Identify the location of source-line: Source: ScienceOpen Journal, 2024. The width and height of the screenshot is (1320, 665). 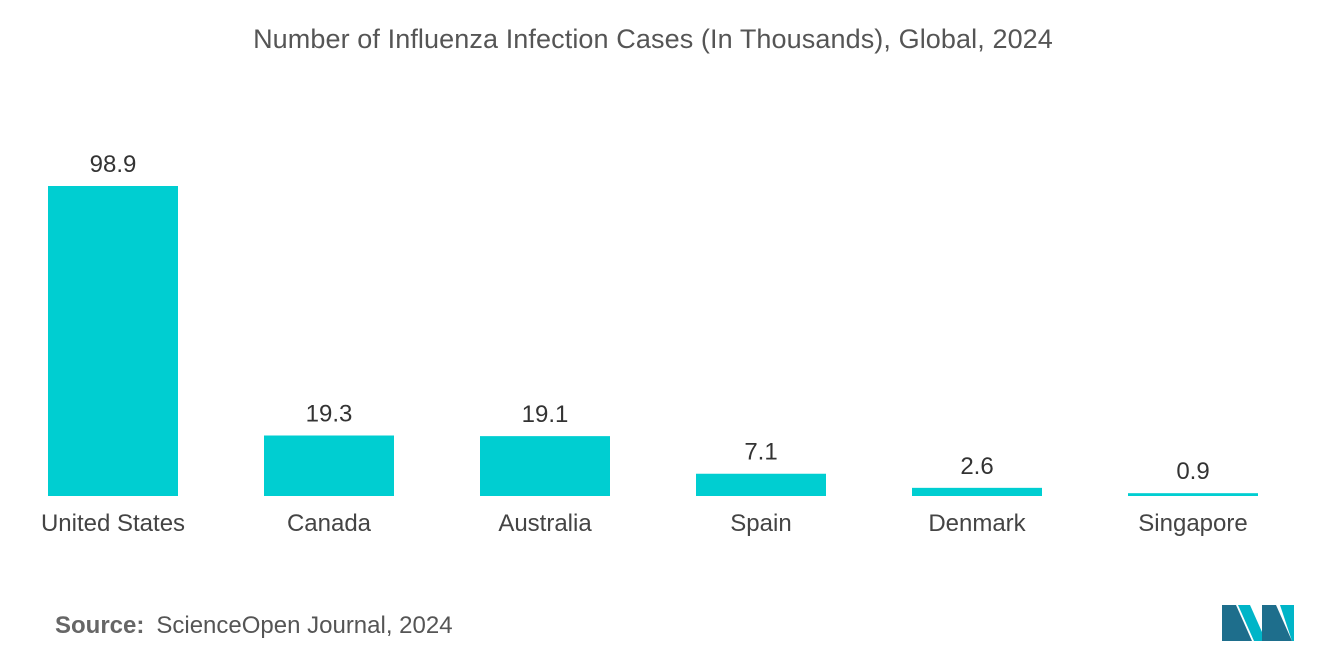
(254, 626).